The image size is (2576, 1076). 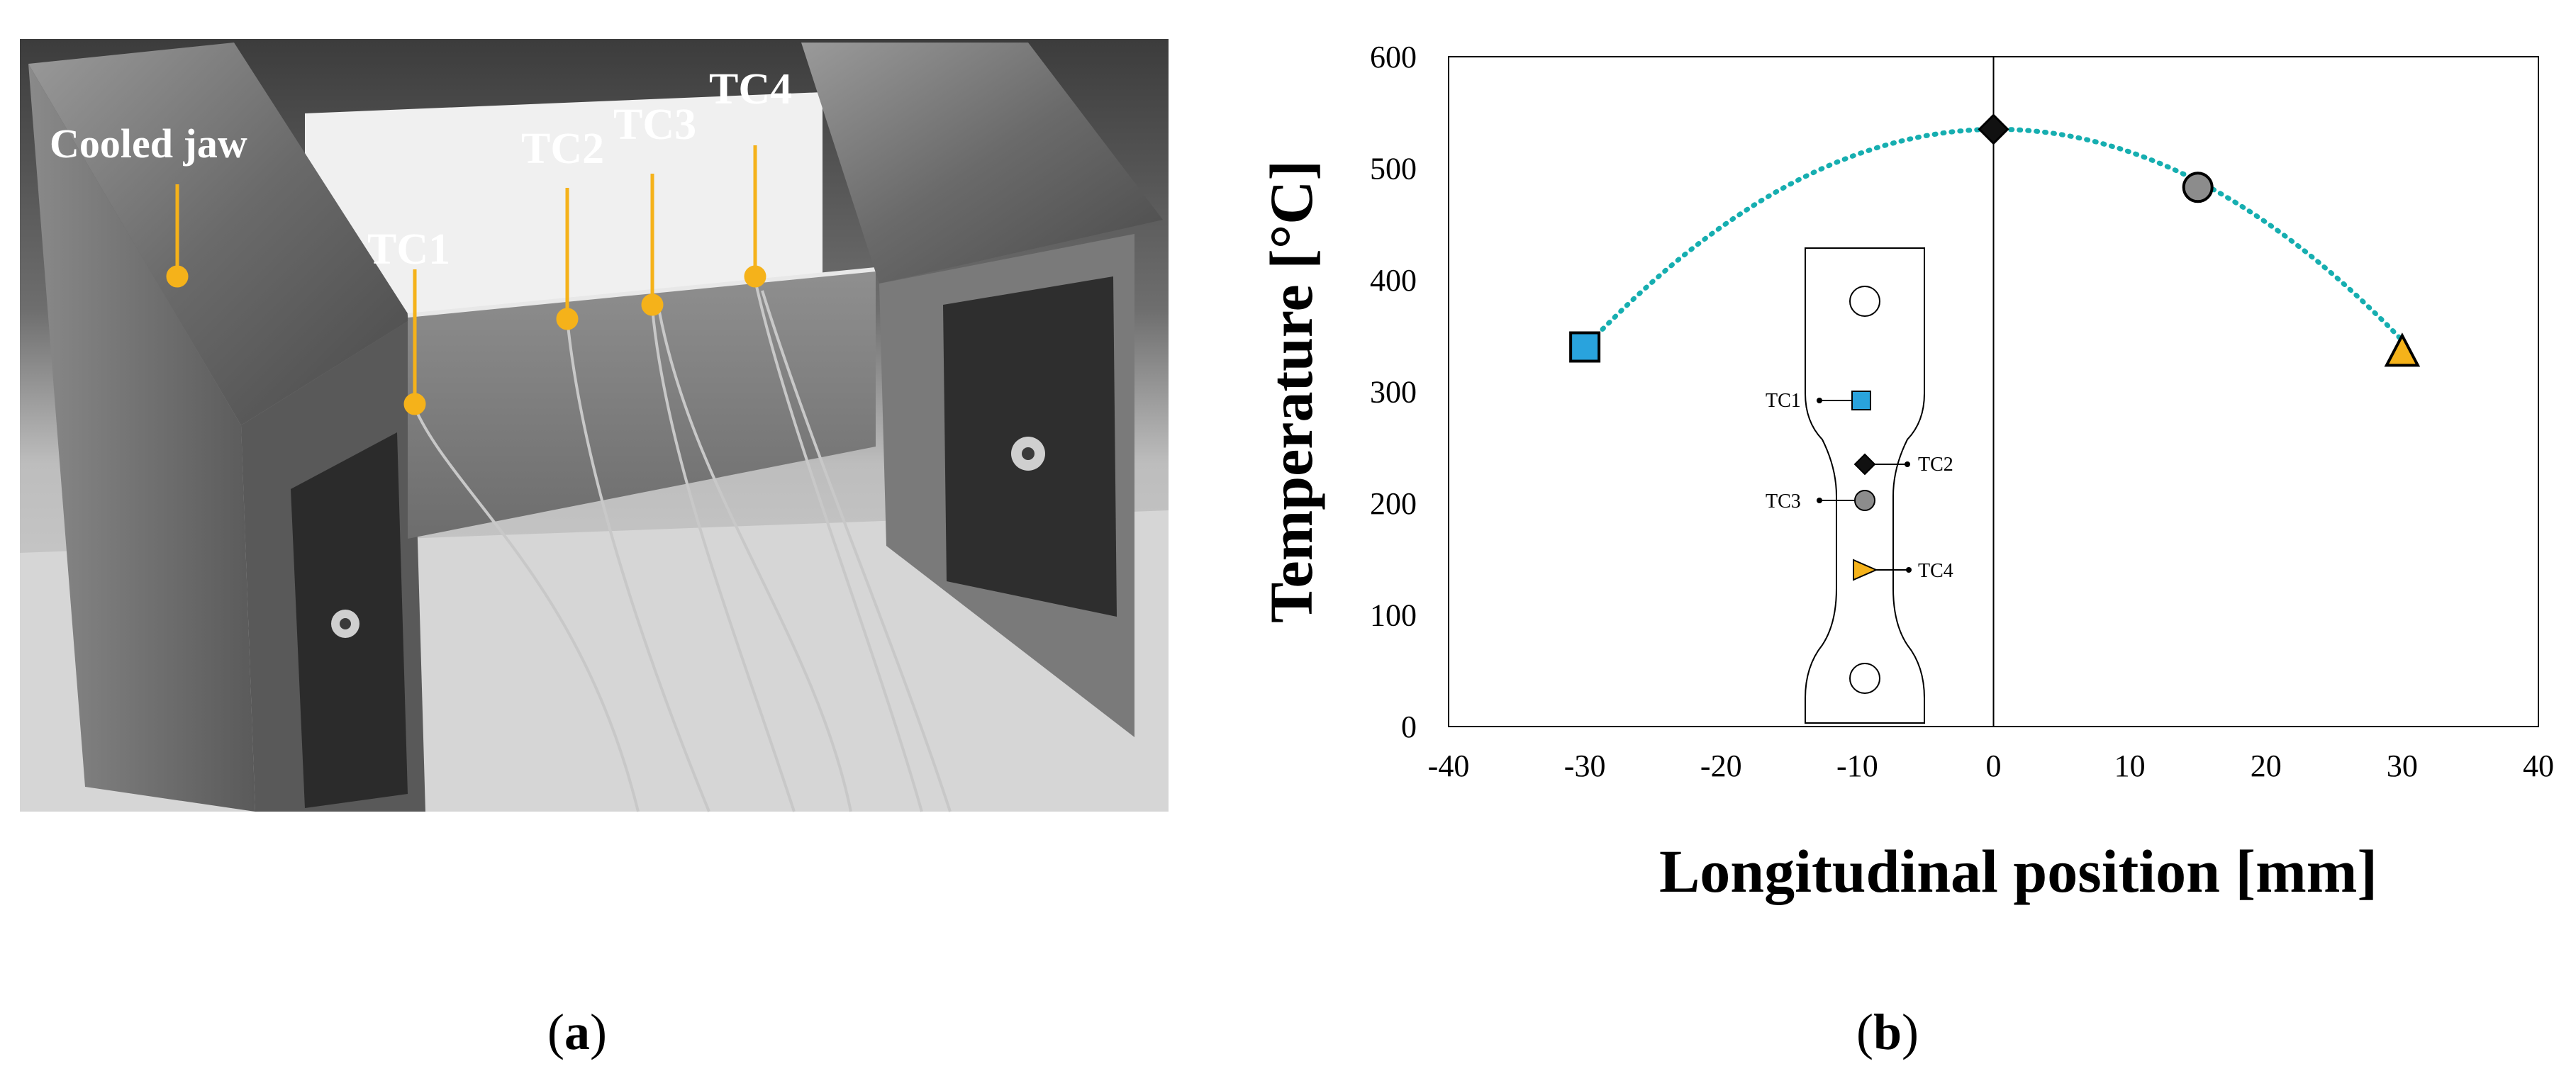 I want to click on caption-a: (a), so click(x=577, y=1032).